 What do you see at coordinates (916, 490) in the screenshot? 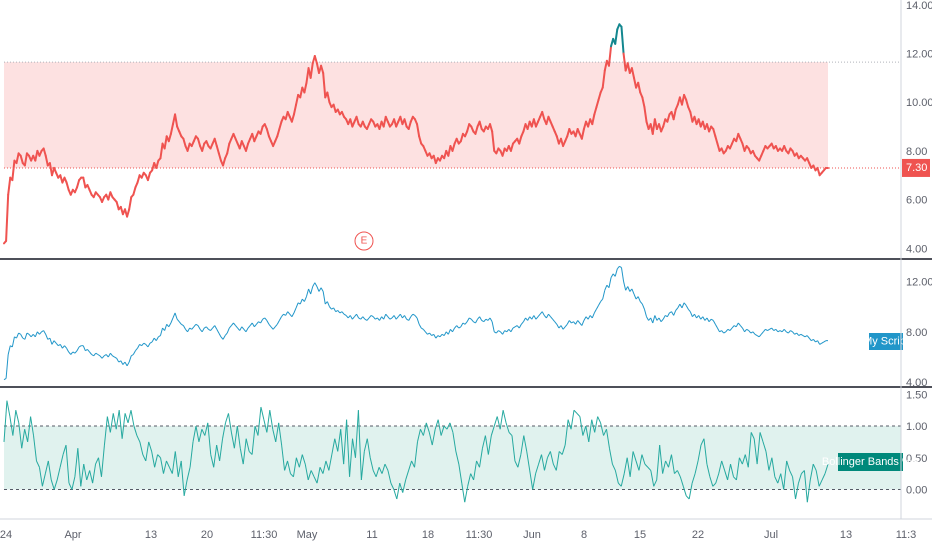
I see `bbpercent-y-tick: 0.00` at bounding box center [916, 490].